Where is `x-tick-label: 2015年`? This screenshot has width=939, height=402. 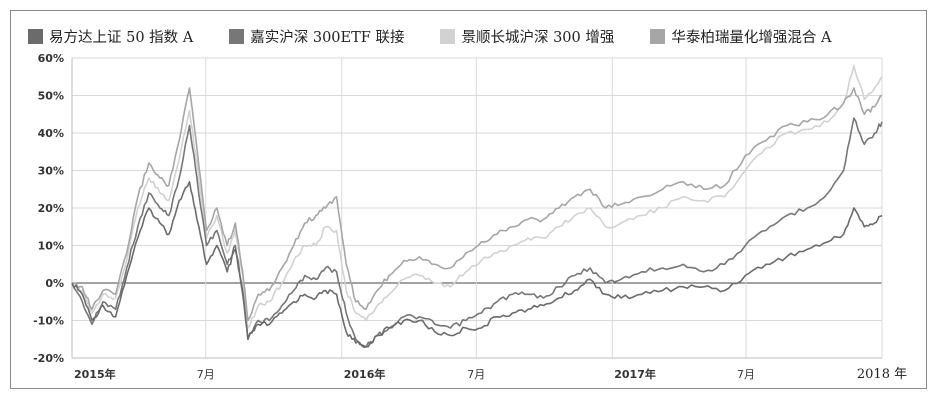 x-tick-label: 2015年 is located at coordinates (95, 374).